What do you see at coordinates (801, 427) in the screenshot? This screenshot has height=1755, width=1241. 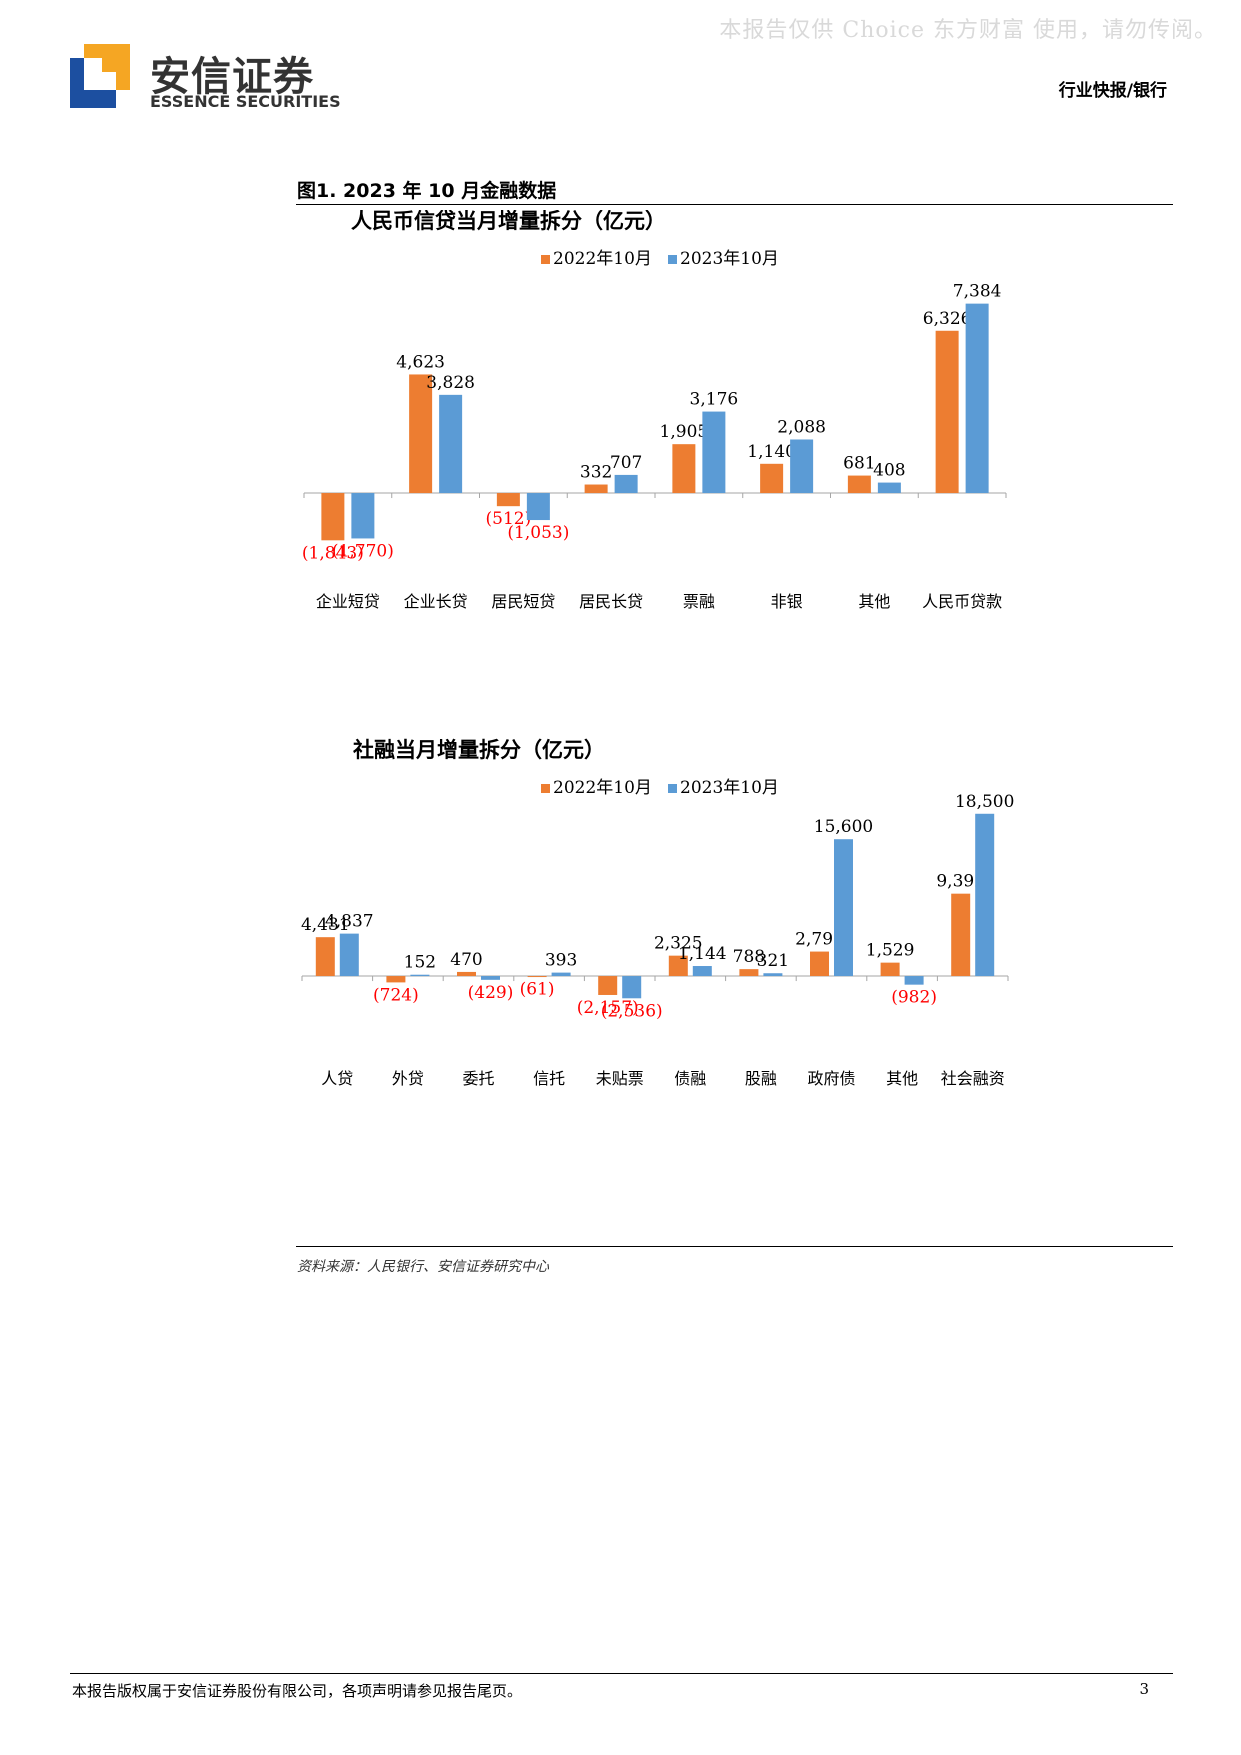 I see `data-label: 2,088` at bounding box center [801, 427].